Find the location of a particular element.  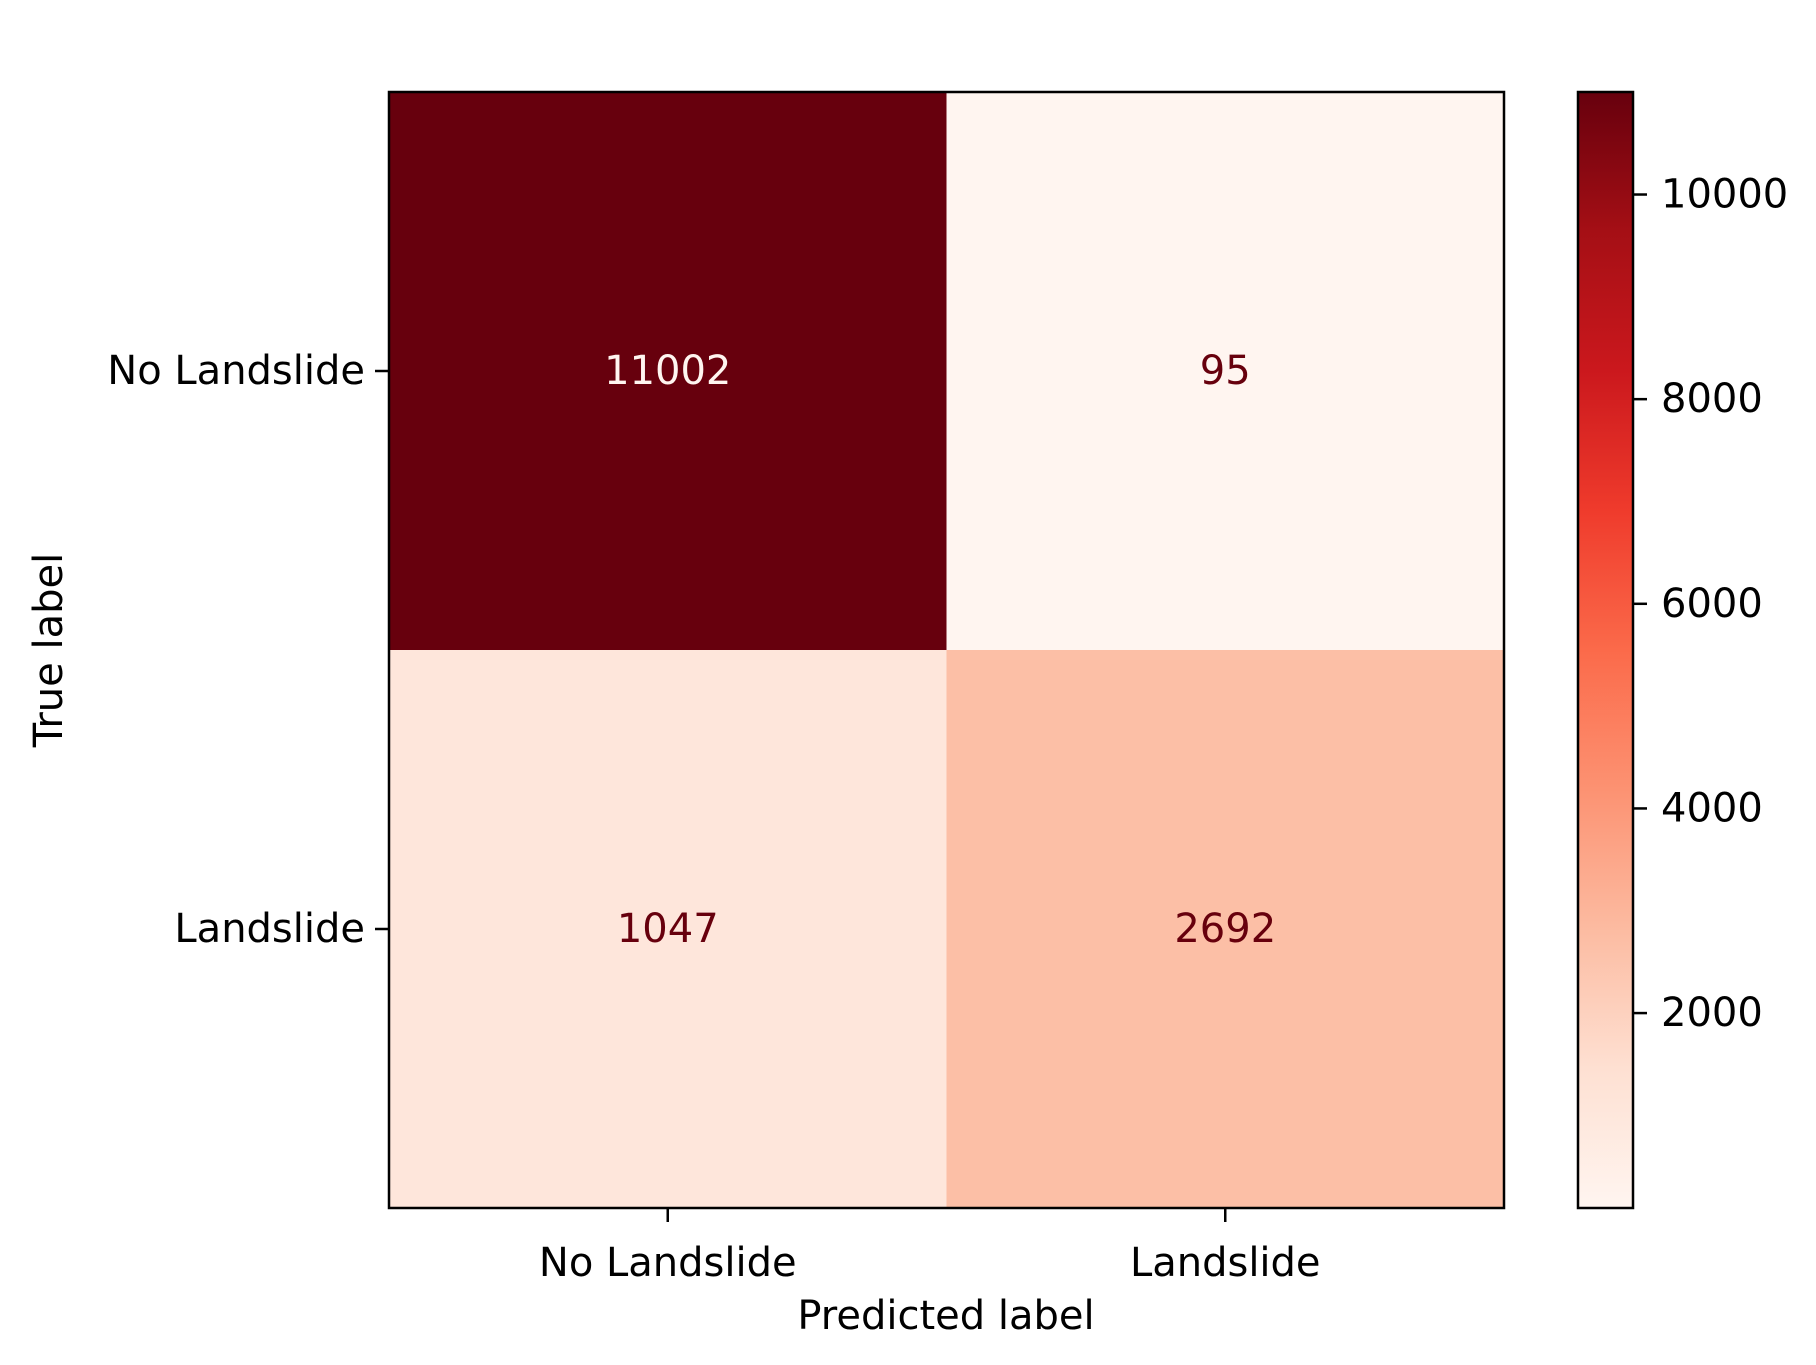

cell-value-label-1-0: 1047 is located at coordinates (668, 929).